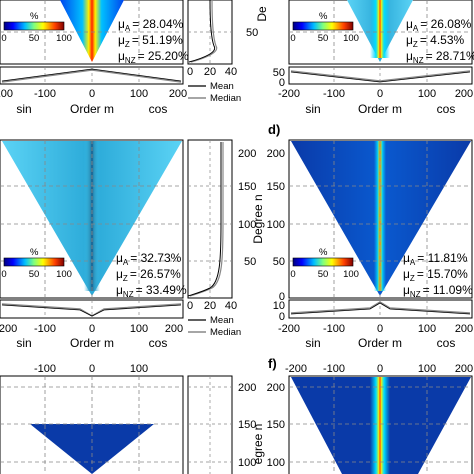 This screenshot has width=474, height=474. I want to click on panel-f-ridge, so click(380, 425).